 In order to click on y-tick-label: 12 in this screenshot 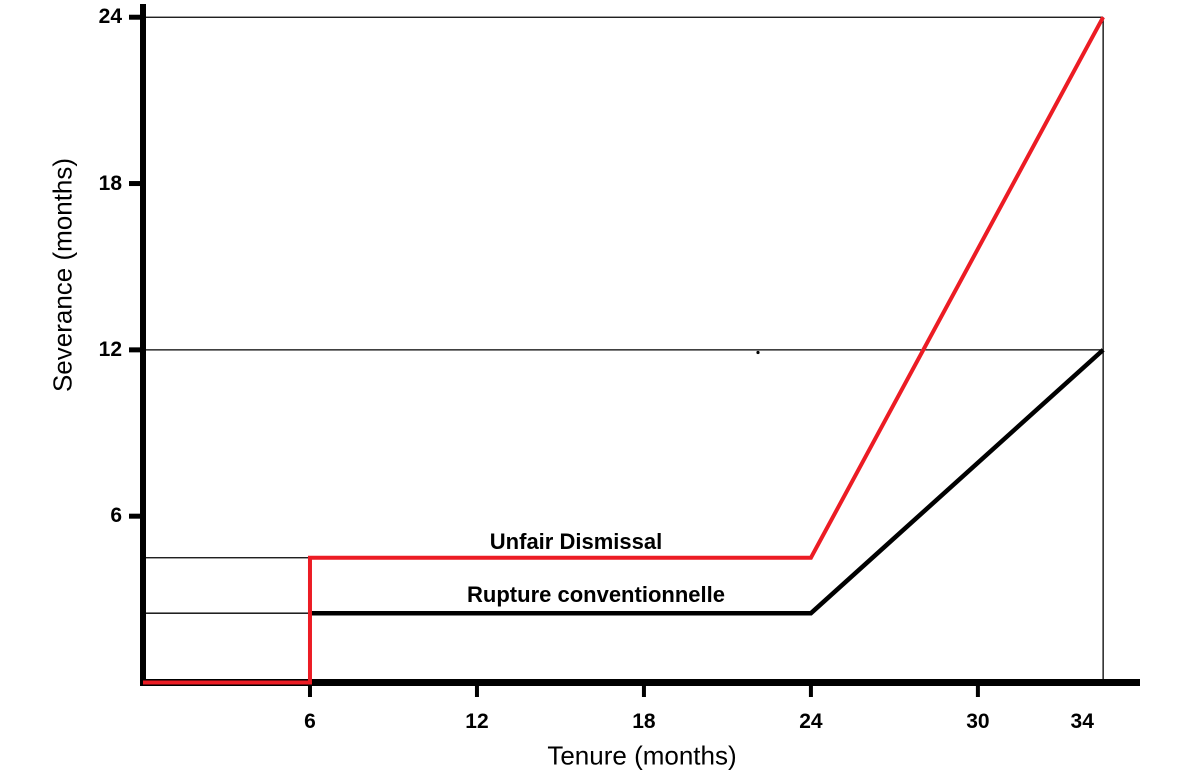, I will do `click(110, 349)`.